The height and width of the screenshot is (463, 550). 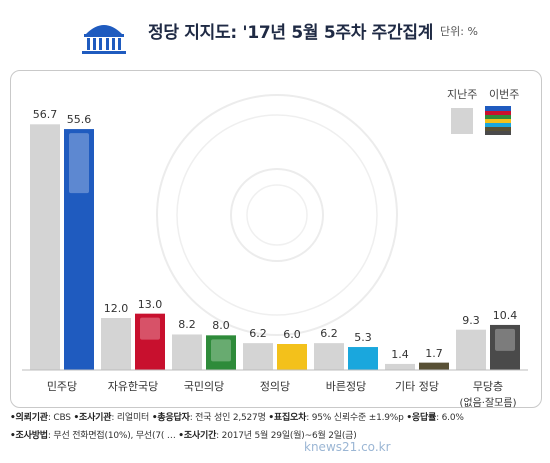 I want to click on legend-swatch-kookmin, so click(x=498, y=117).